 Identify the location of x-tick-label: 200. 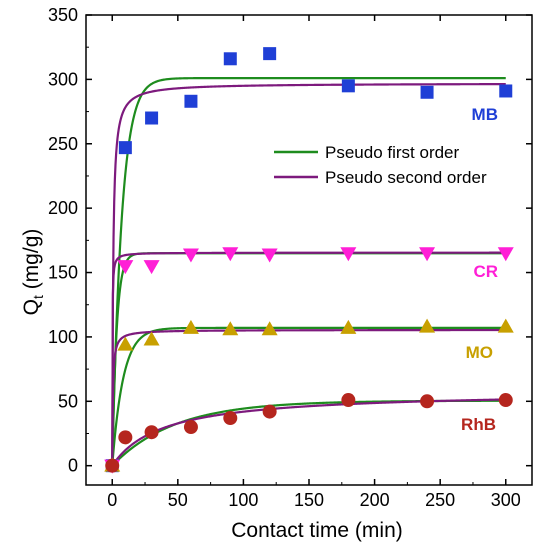
(375, 500).